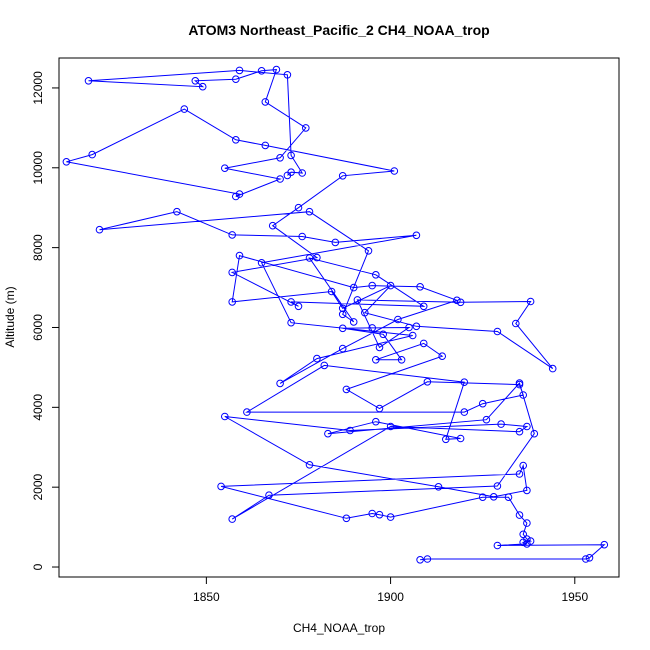 This screenshot has height=650, width=650. What do you see at coordinates (38, 247) in the screenshot?
I see `y-tick-label: 8000` at bounding box center [38, 247].